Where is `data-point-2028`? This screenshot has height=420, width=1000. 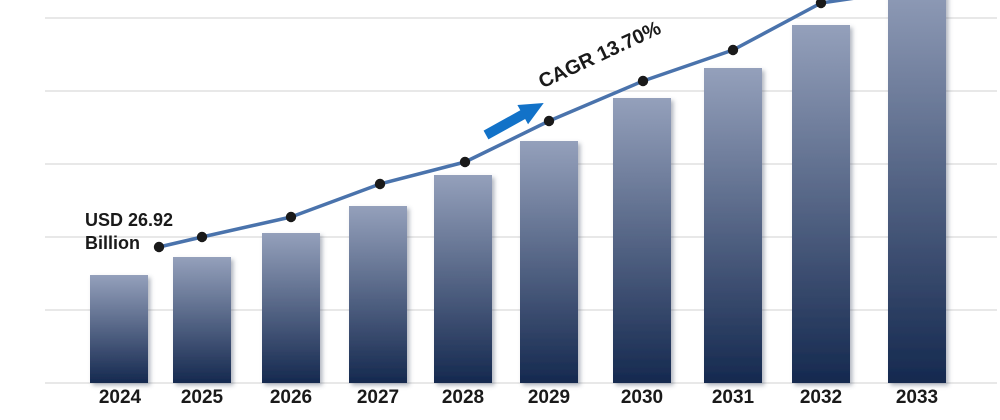 data-point-2028 is located at coordinates (465, 162).